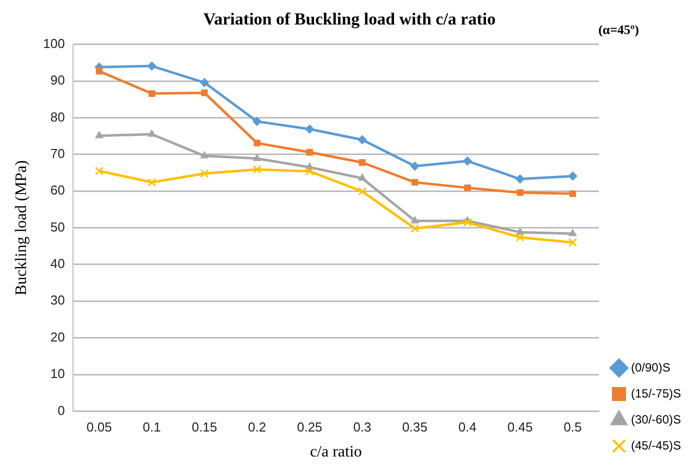 This screenshot has width=697, height=470. Describe the element at coordinates (656, 419) in the screenshot. I see `legend-label: (30/-60)S` at that location.